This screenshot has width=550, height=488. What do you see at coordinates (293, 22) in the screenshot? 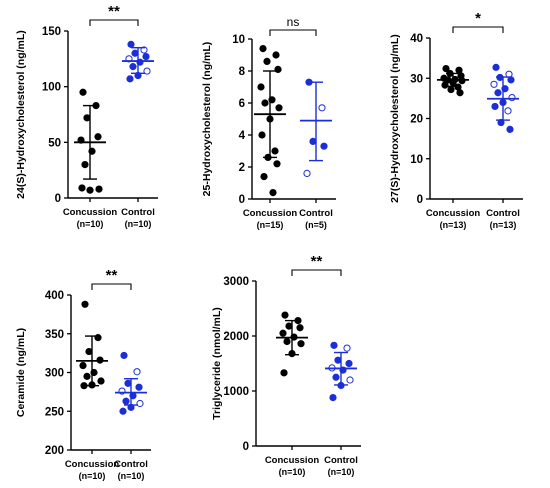
I see `significance-label: ns` at bounding box center [293, 22].